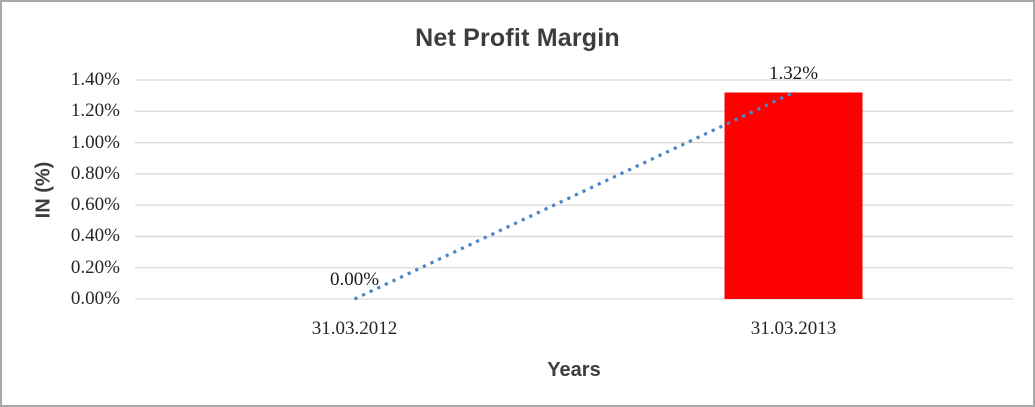  I want to click on y-tick-label: 1.00%, so click(95, 142).